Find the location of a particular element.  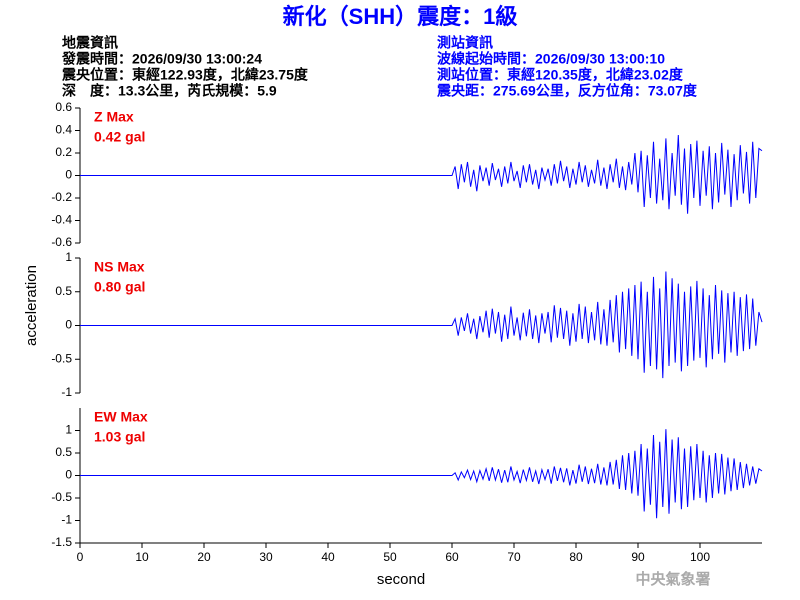

y-tick-label: -0.4 is located at coordinates (61, 220).